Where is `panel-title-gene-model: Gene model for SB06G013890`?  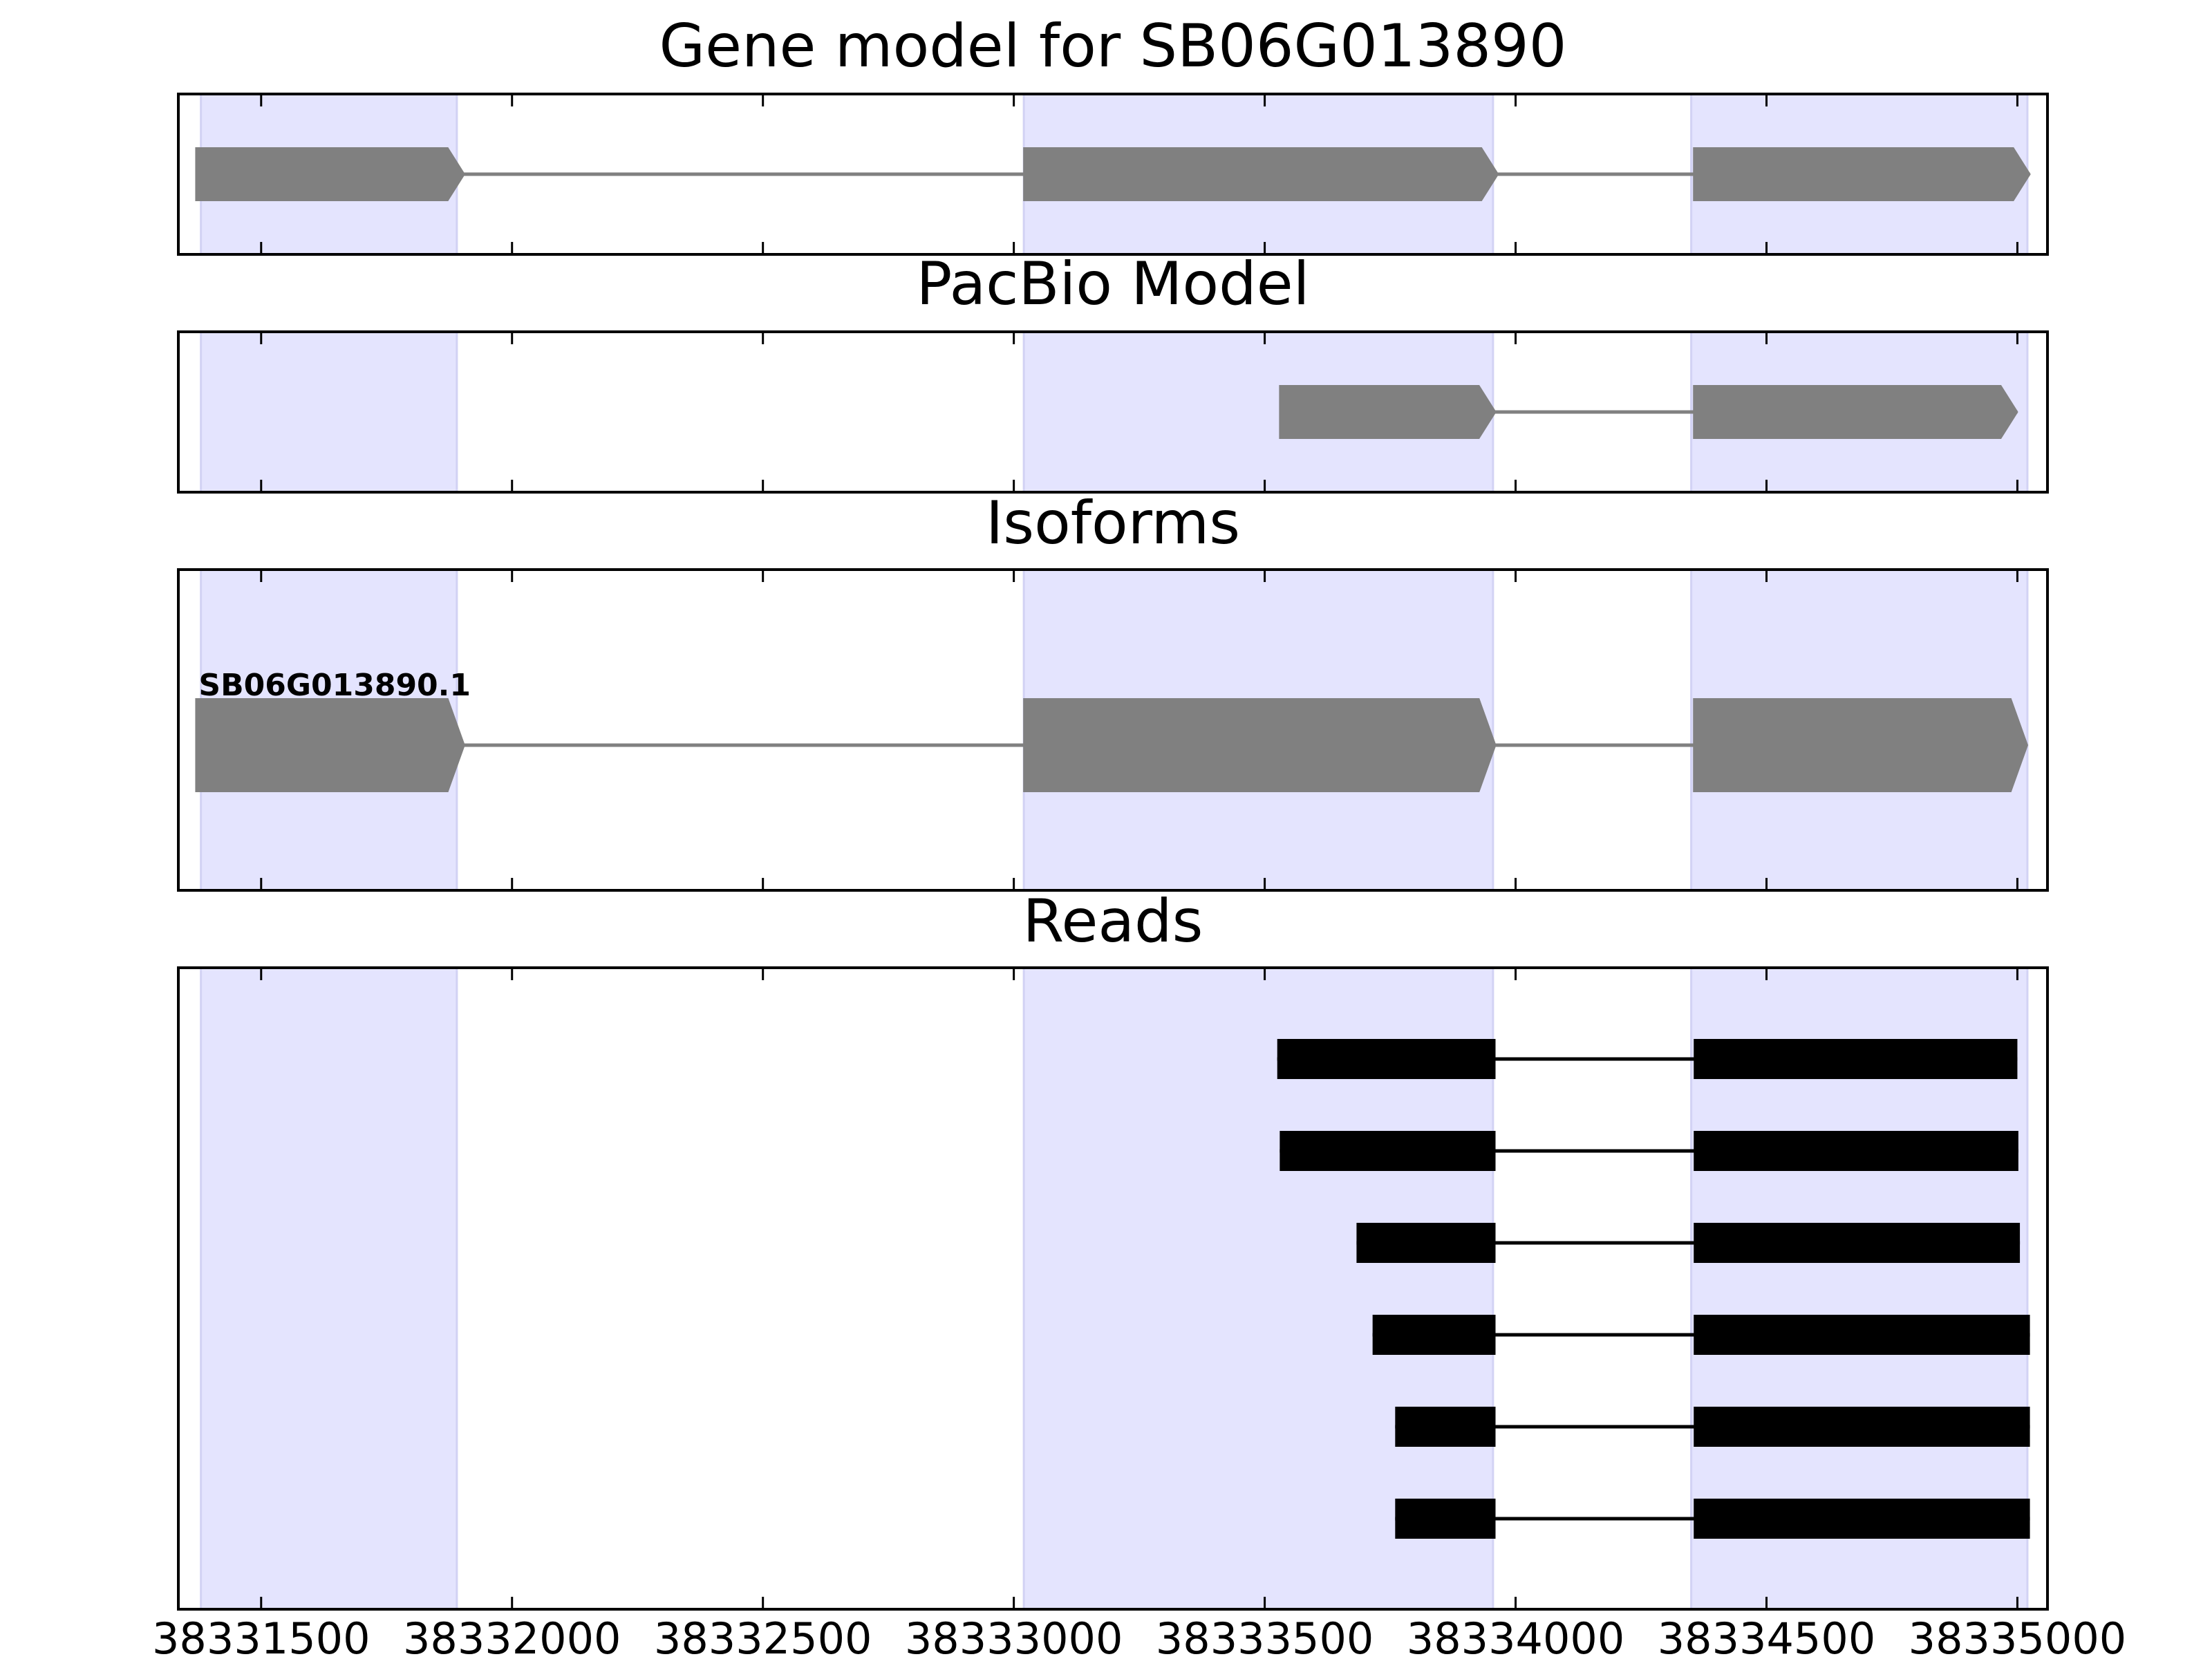
panel-title-gene-model: Gene model for SB06G013890 is located at coordinates (1113, 46).